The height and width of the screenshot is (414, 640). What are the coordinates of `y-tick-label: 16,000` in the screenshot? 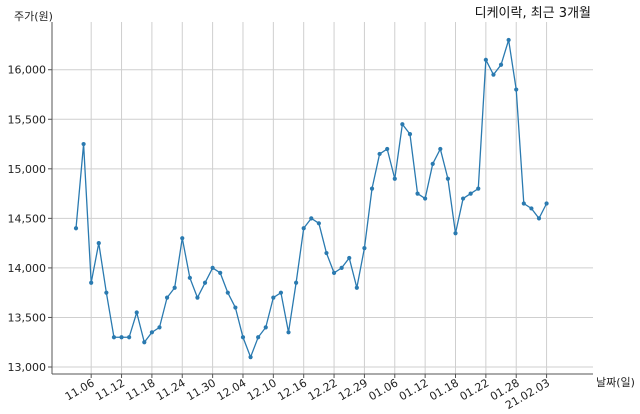 It's located at (27, 70).